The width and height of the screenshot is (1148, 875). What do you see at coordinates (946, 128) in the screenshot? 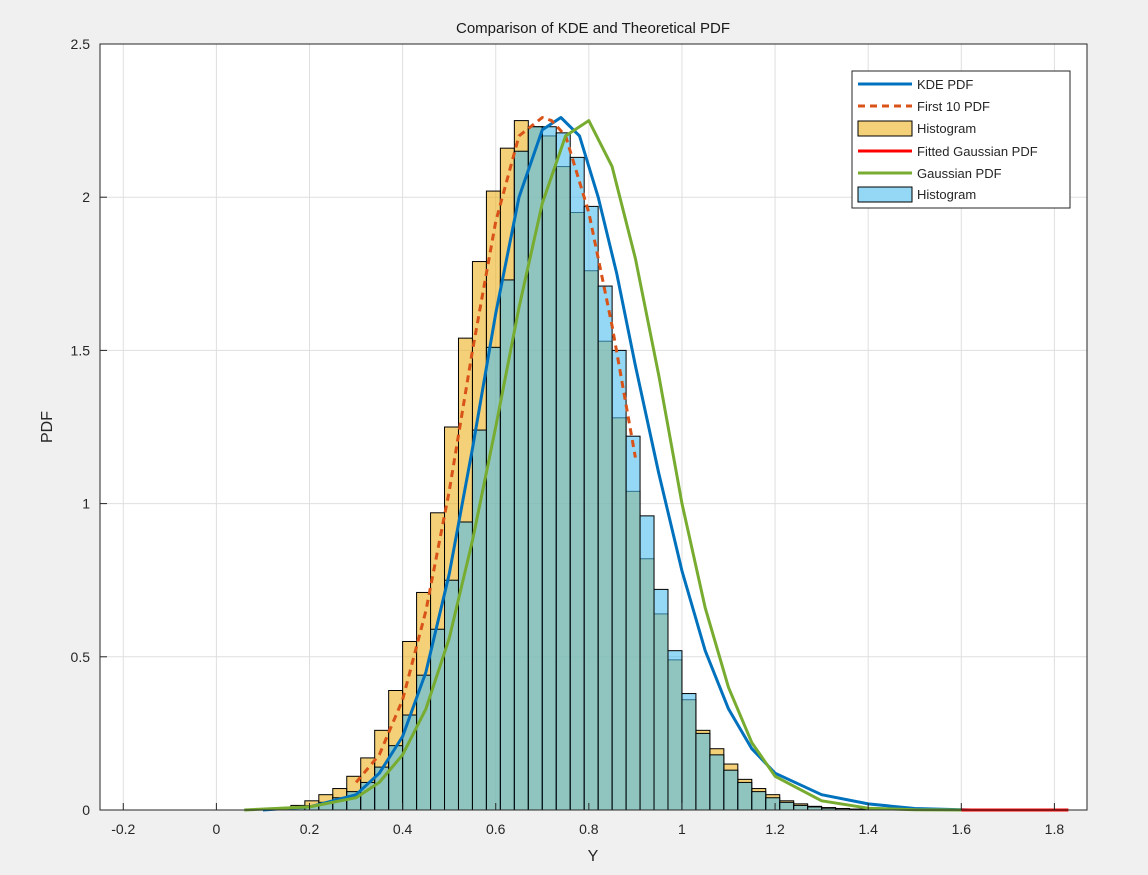
I see `legend-label-hist1: Histogram` at bounding box center [946, 128].